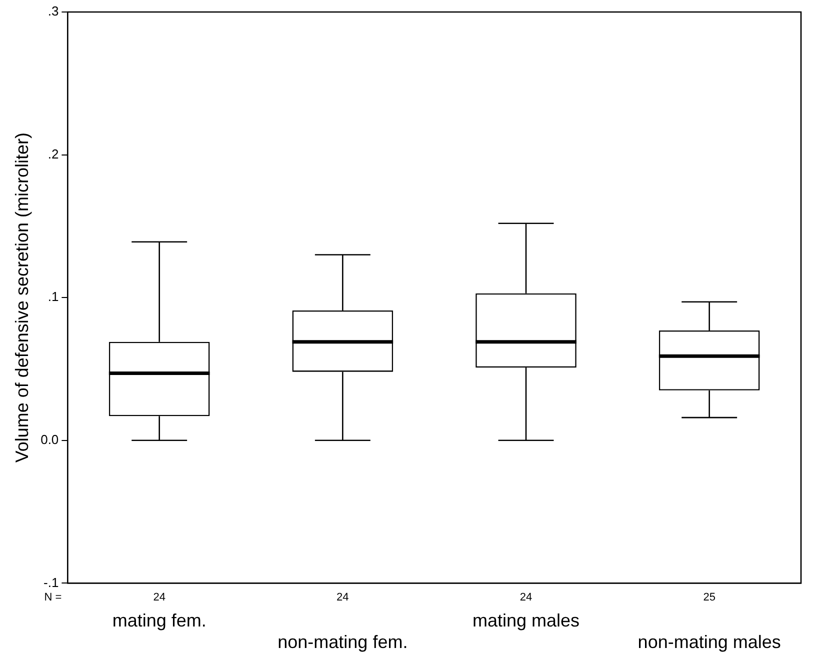 The width and height of the screenshot is (815, 660). What do you see at coordinates (709, 642) in the screenshot?
I see `x-tick-label: non-mating males` at bounding box center [709, 642].